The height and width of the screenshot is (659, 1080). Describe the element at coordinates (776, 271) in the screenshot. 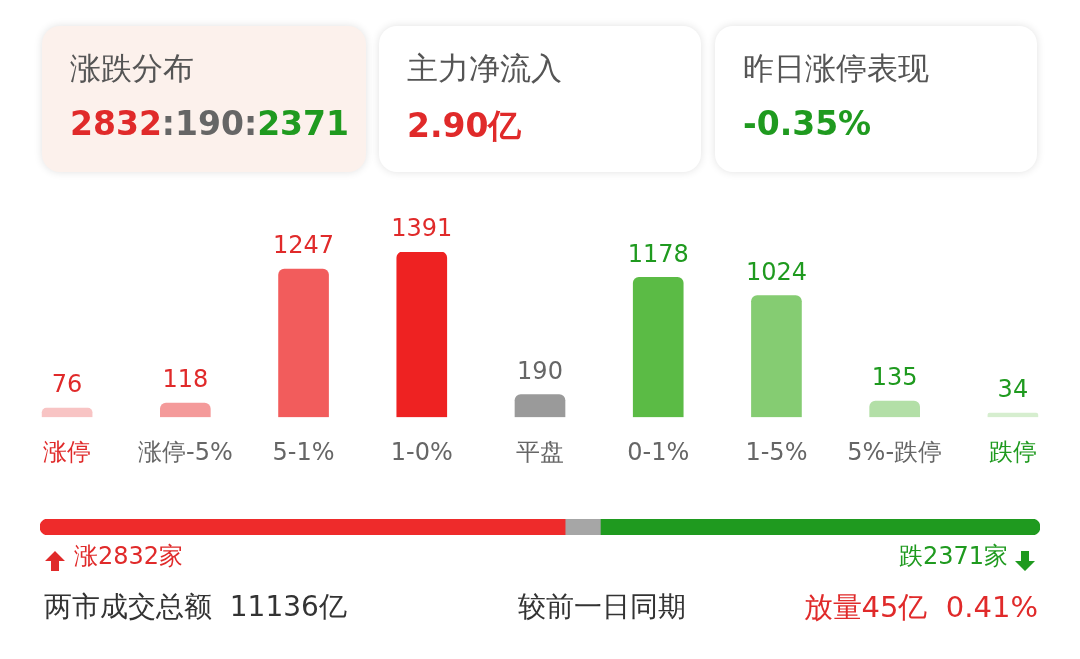

I see `data-label: 1024` at that location.